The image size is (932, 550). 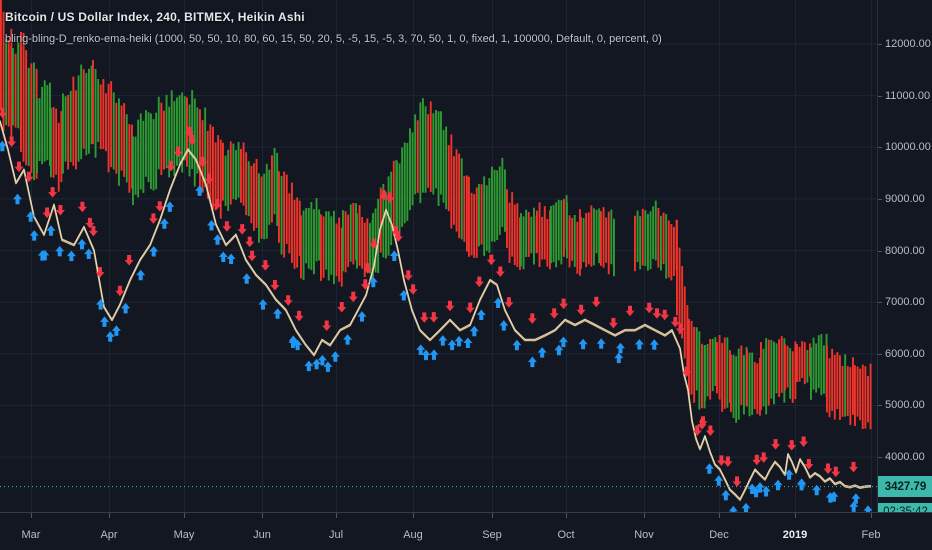 I want to click on time-axis-label: Feb, so click(x=871, y=535).